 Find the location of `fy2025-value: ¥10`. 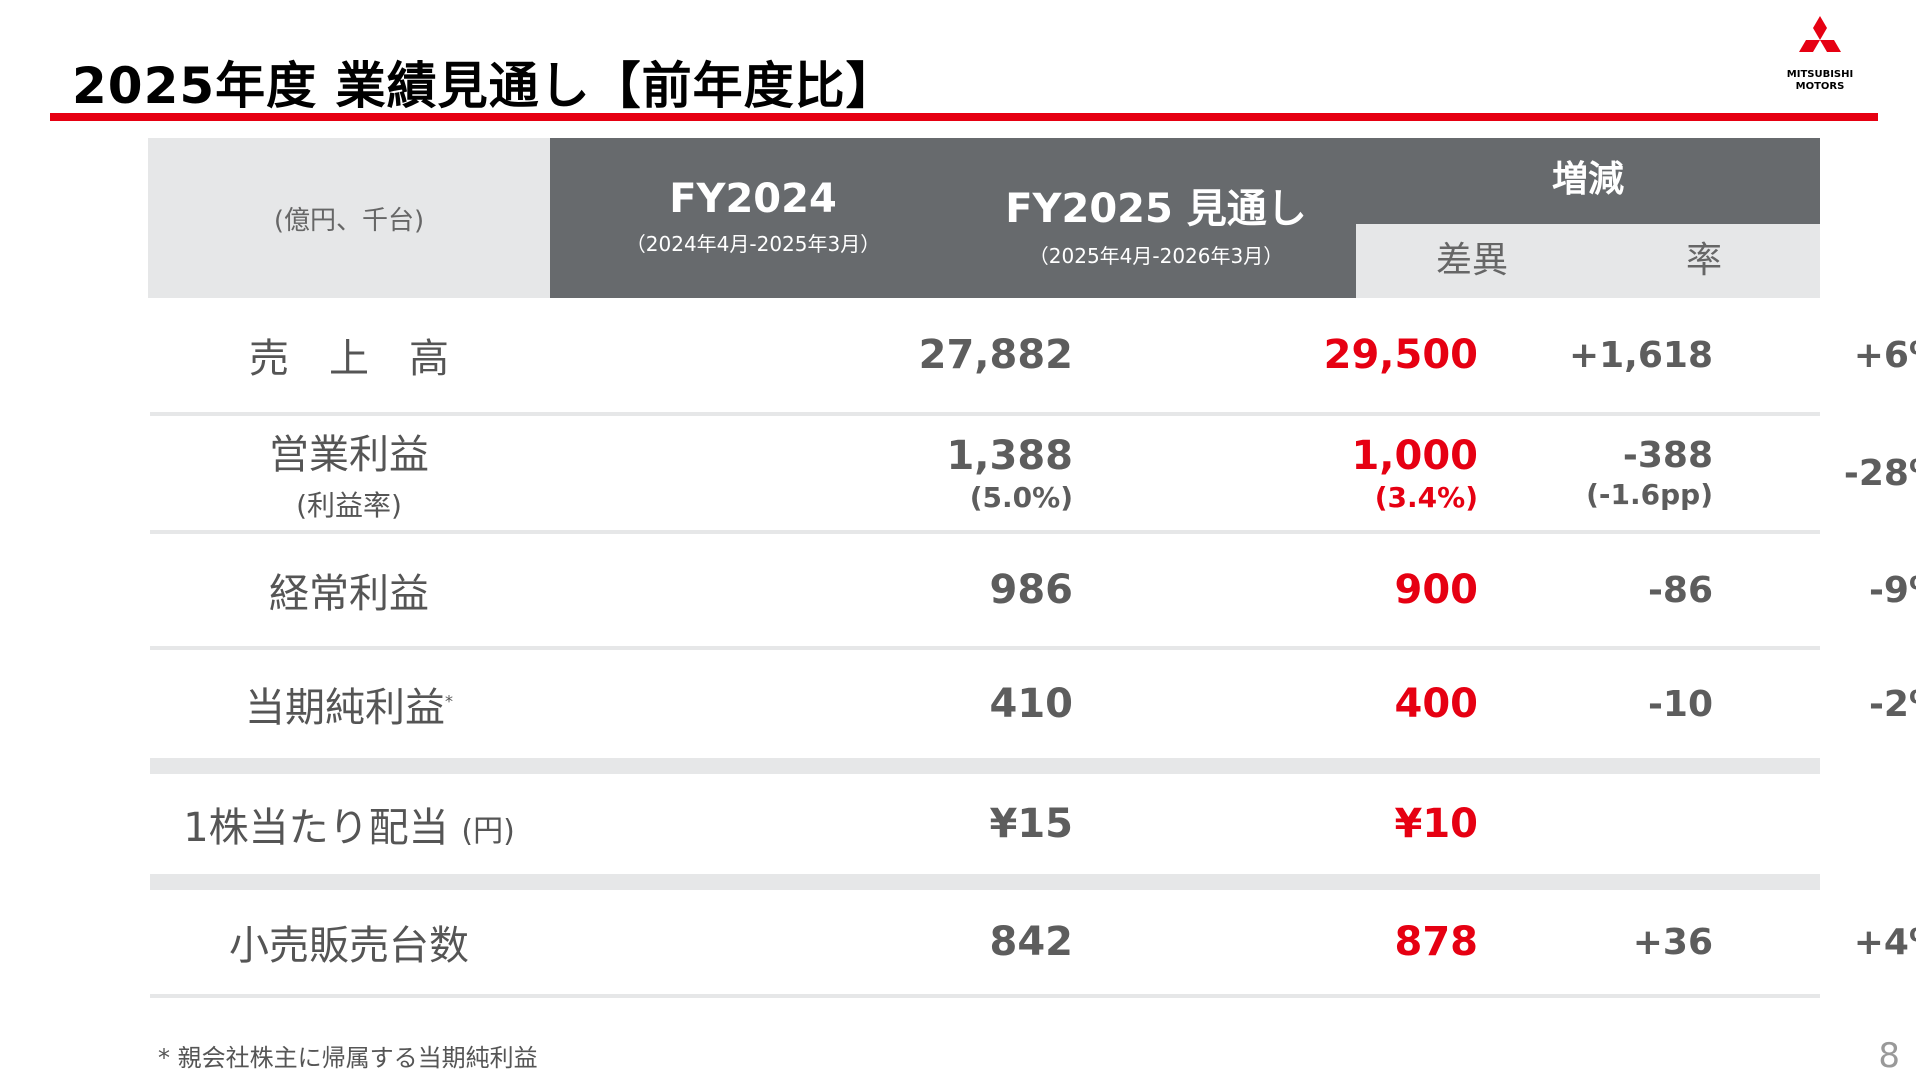

fy2025-value: ¥10 is located at coordinates (1436, 824).